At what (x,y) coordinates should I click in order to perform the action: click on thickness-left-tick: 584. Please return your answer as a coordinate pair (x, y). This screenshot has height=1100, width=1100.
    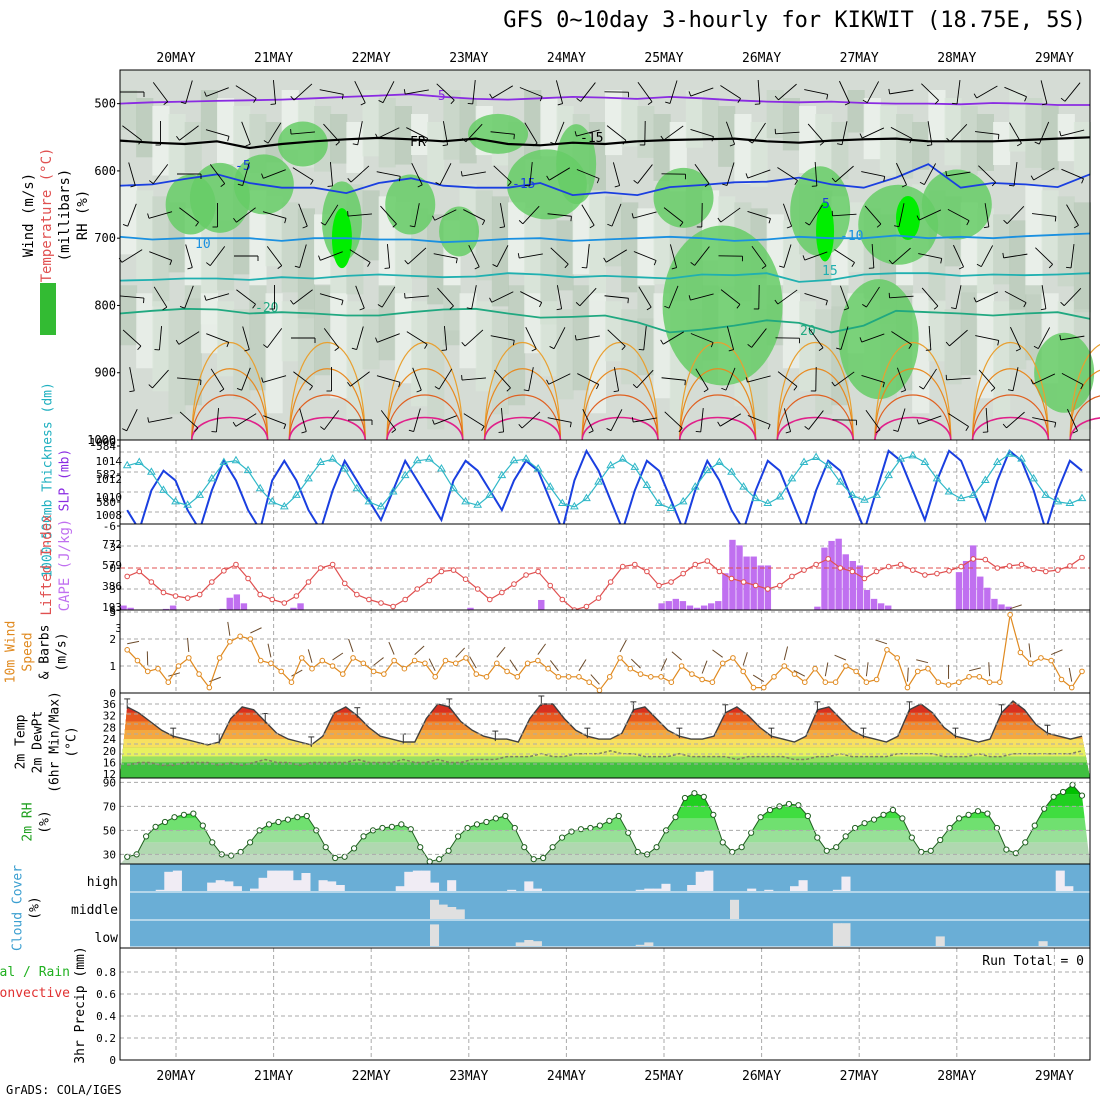
    Looking at the image, I should click on (106, 446).